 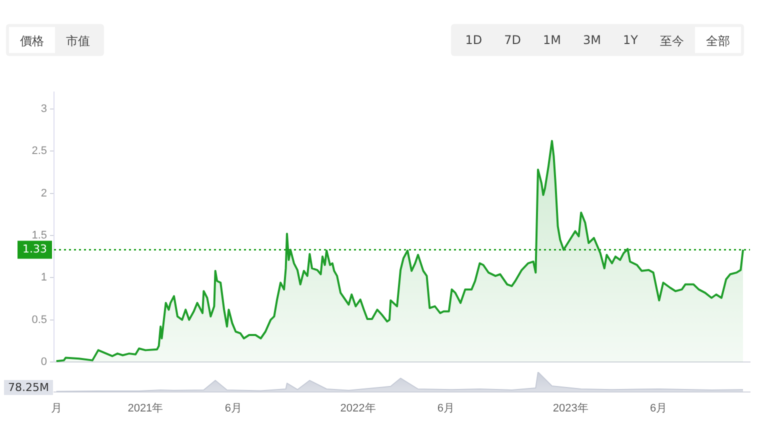 I want to click on text: 1D, so click(x=474, y=40).